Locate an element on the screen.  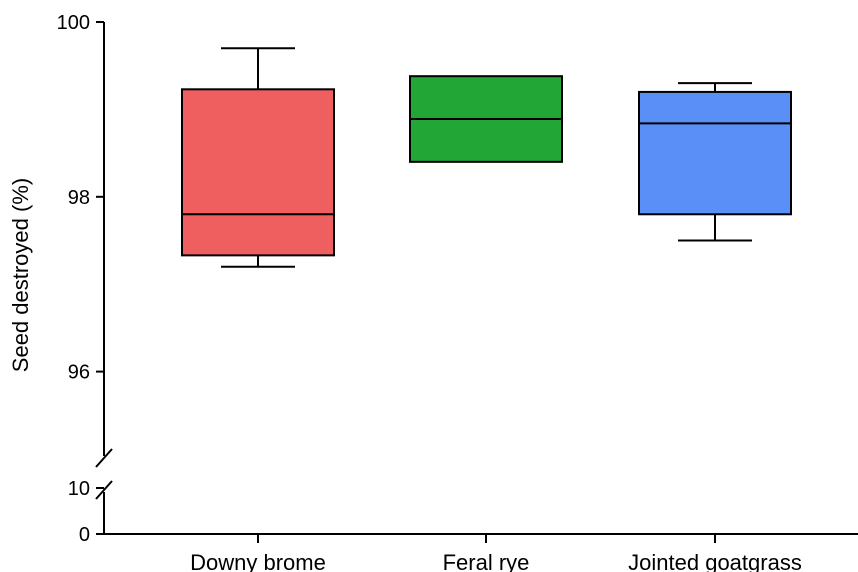
y-tick-label: 100 is located at coordinates (73, 23).